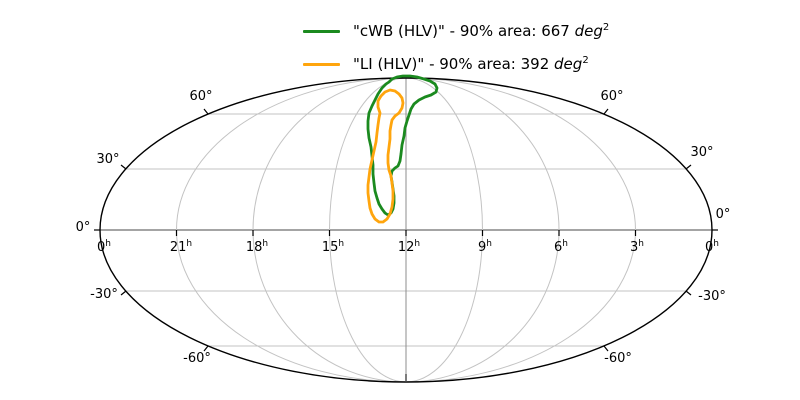 The width and height of the screenshot is (800, 400). Describe the element at coordinates (637, 247) in the screenshot. I see `hour-label: 3h` at that location.